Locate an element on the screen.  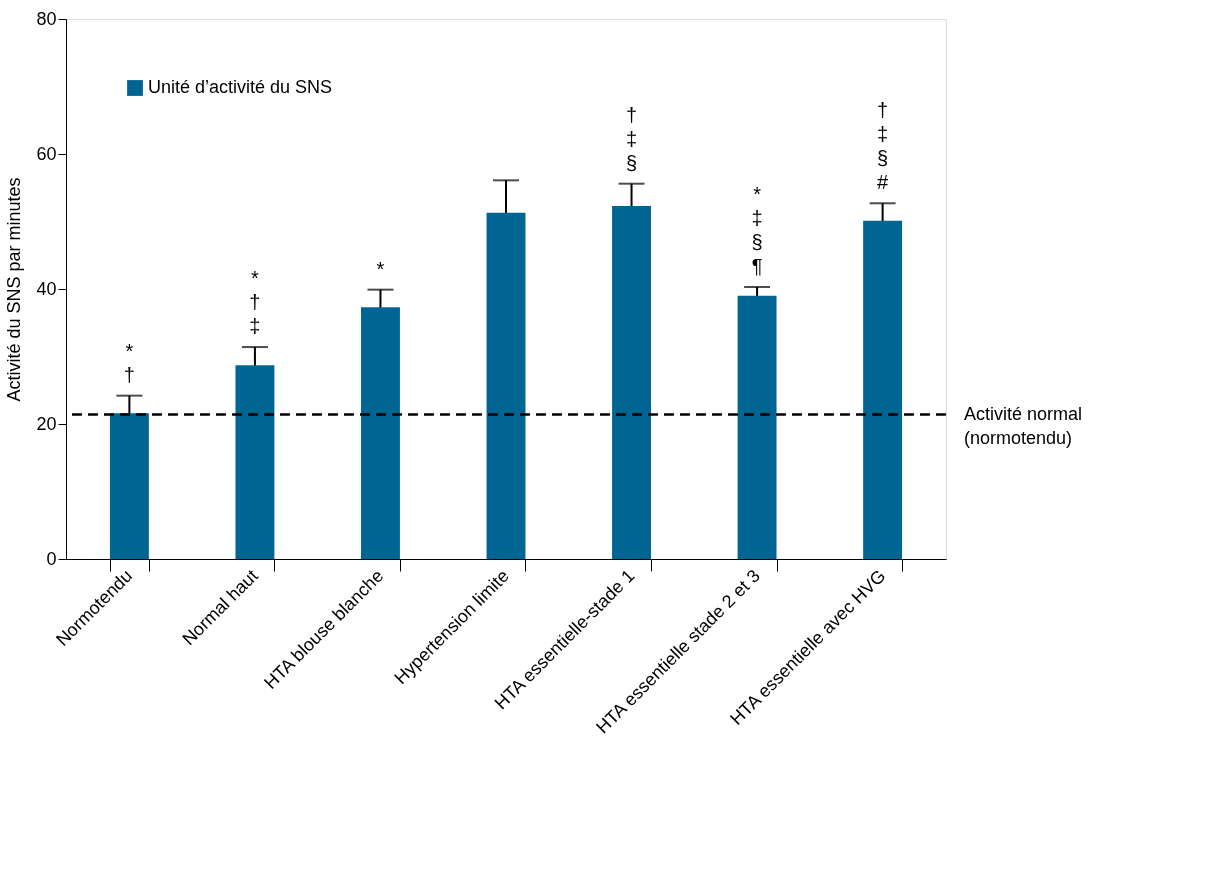
y-tick-label: 20 is located at coordinates (46, 423).